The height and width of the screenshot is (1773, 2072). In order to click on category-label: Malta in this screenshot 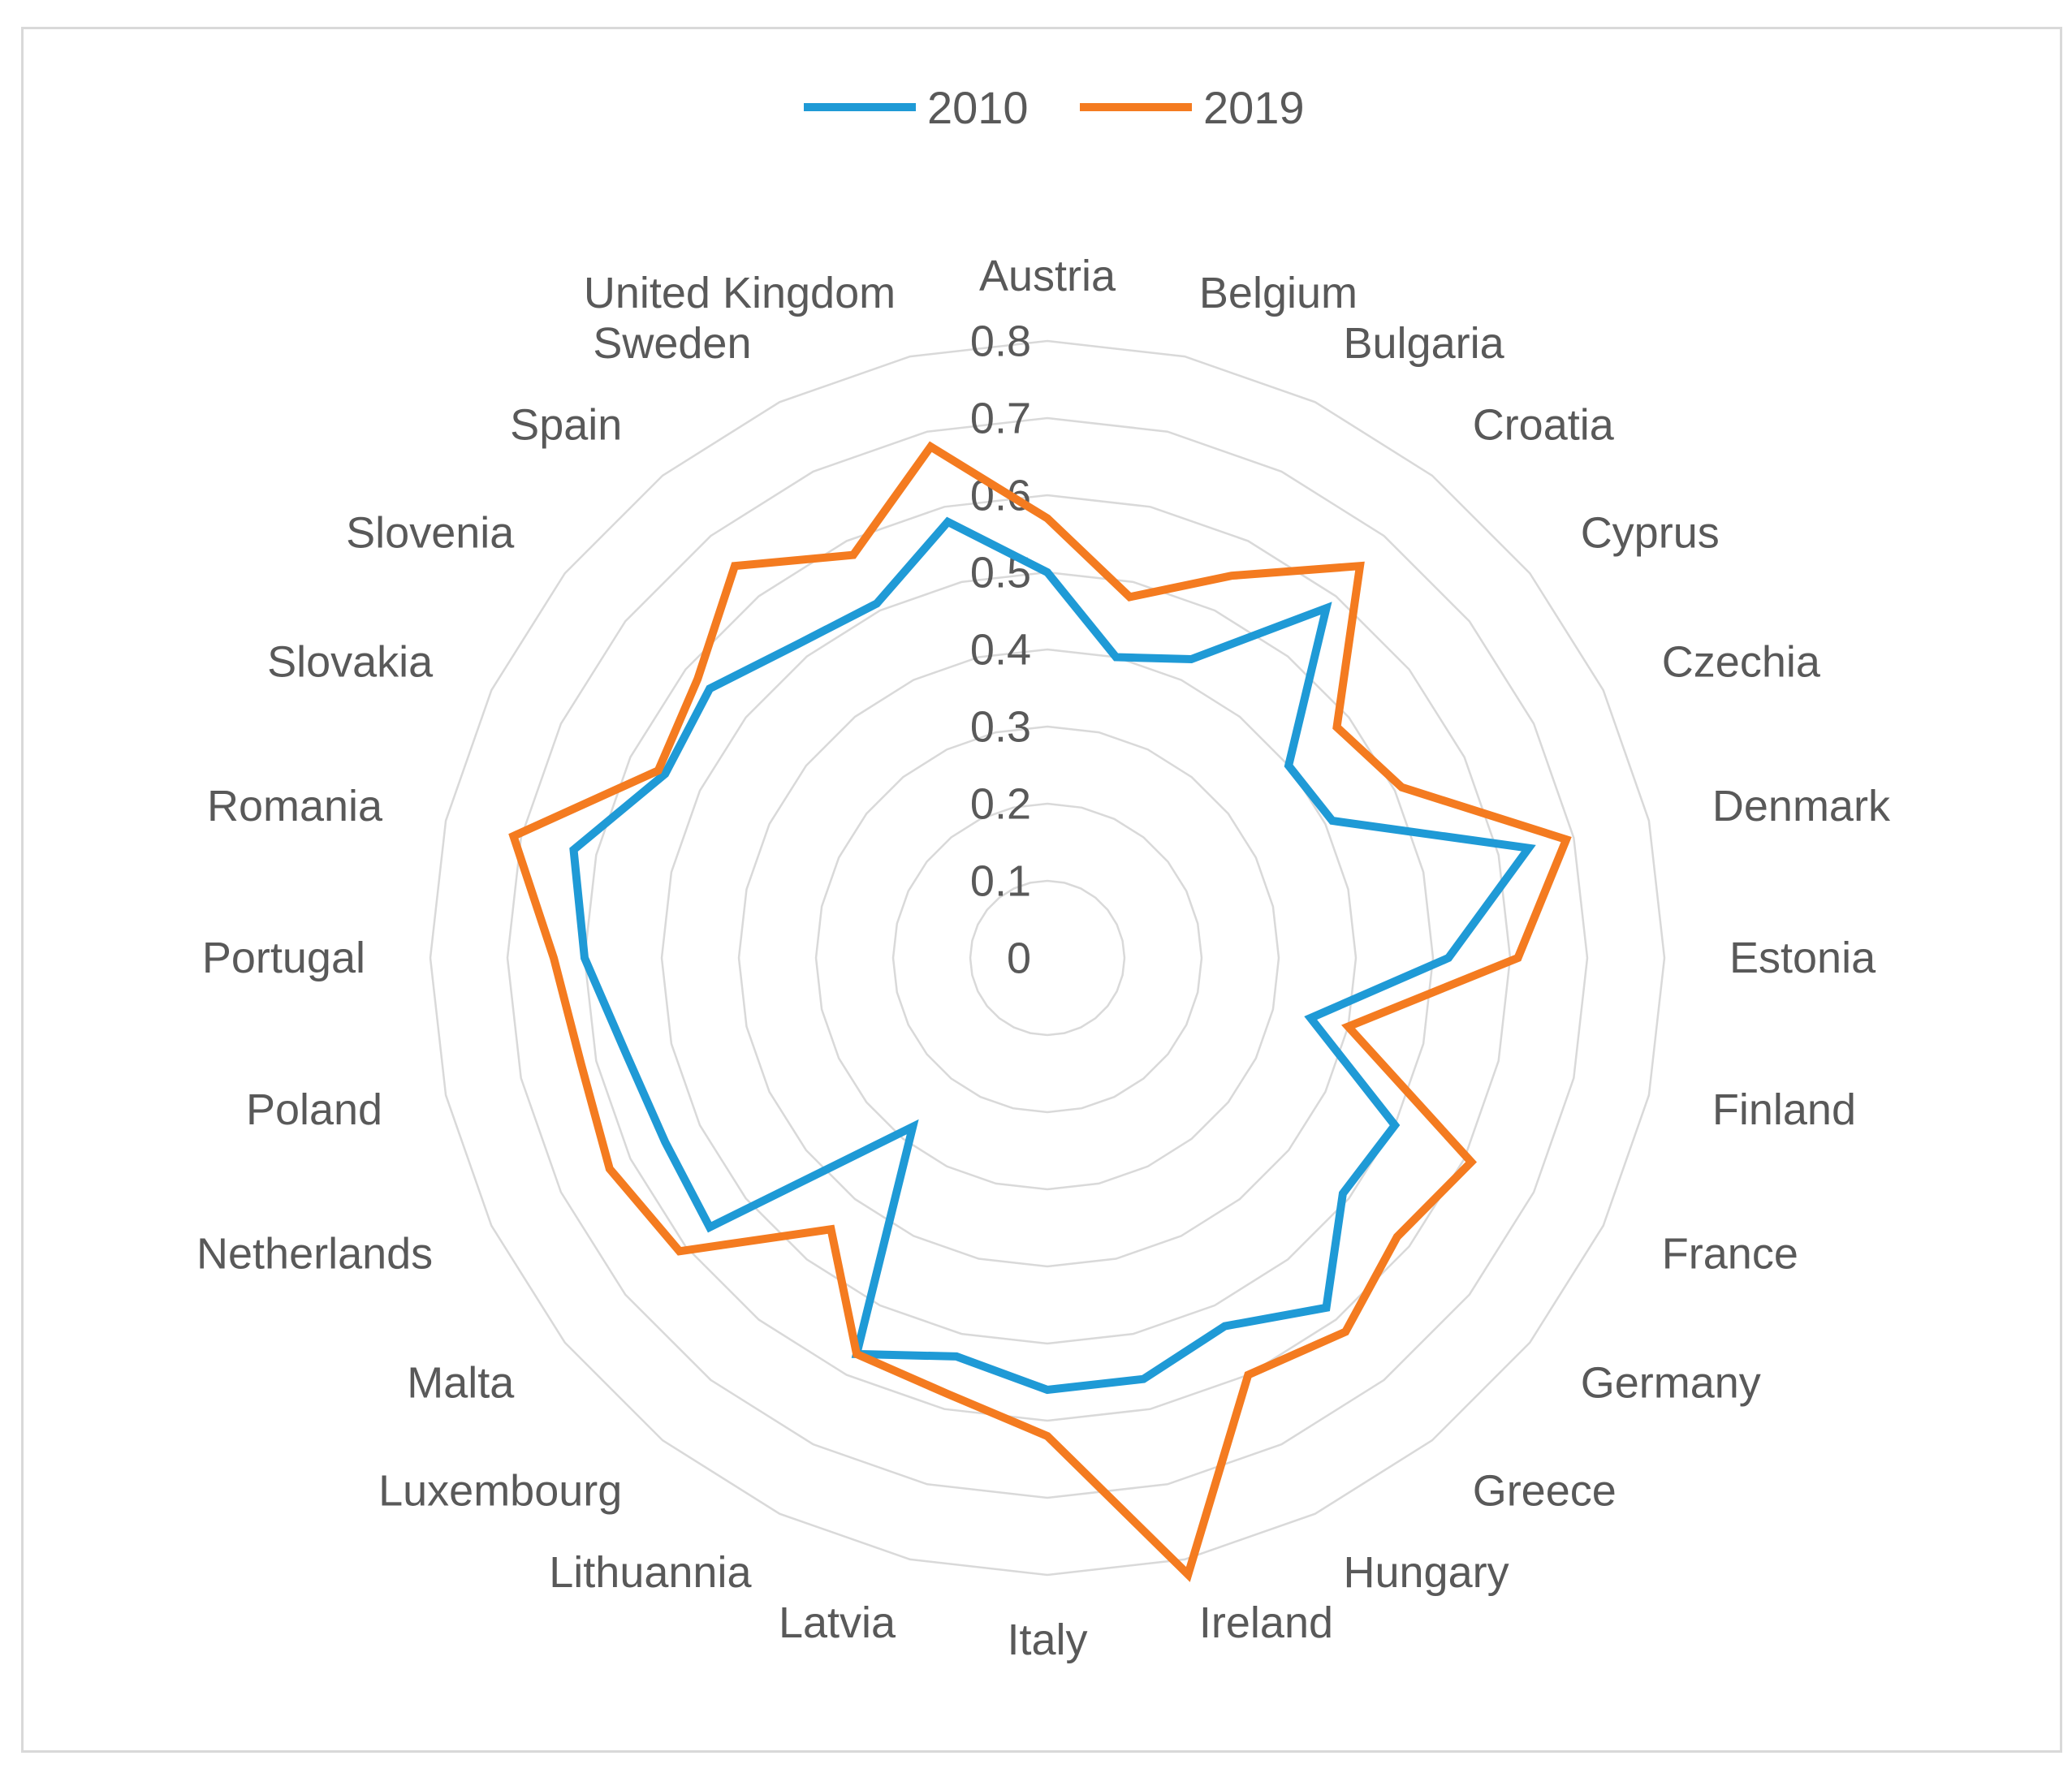, I will do `click(461, 1383)`.